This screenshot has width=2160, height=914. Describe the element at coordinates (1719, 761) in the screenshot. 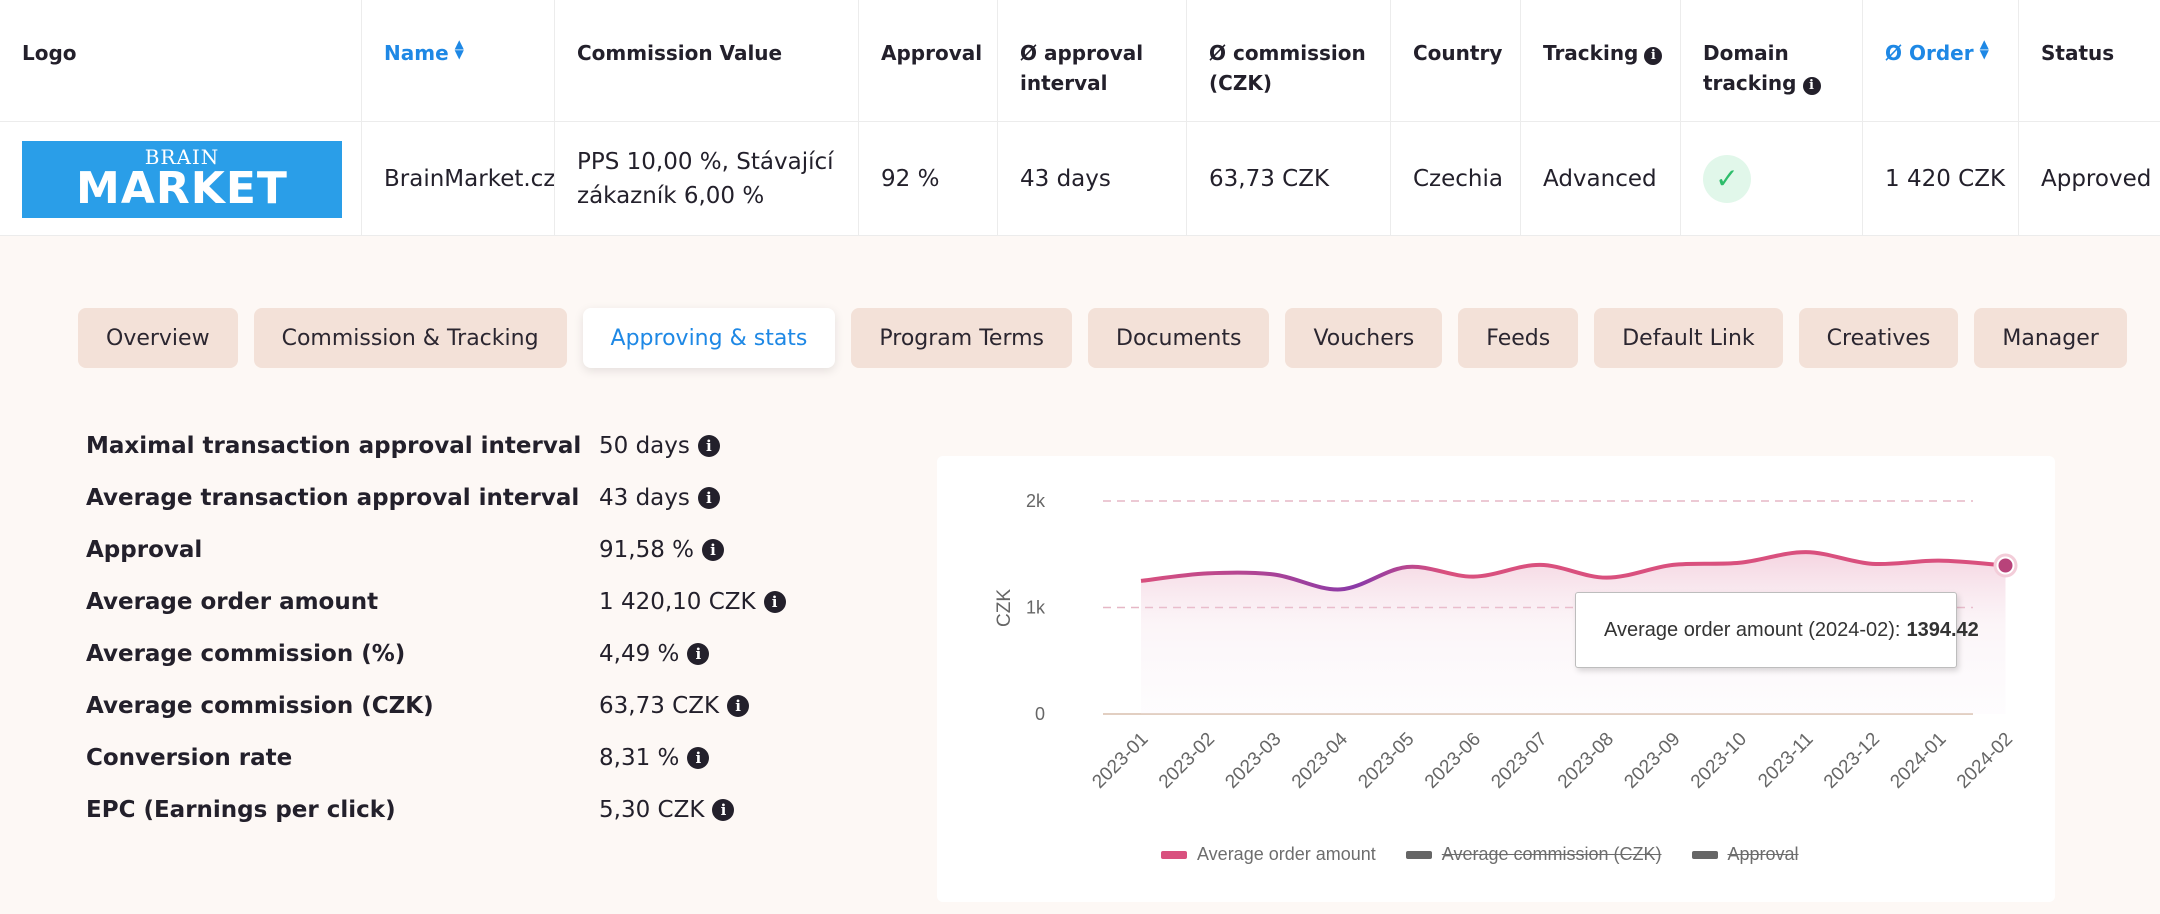

I see `x-tick-label: 2023-10` at that location.